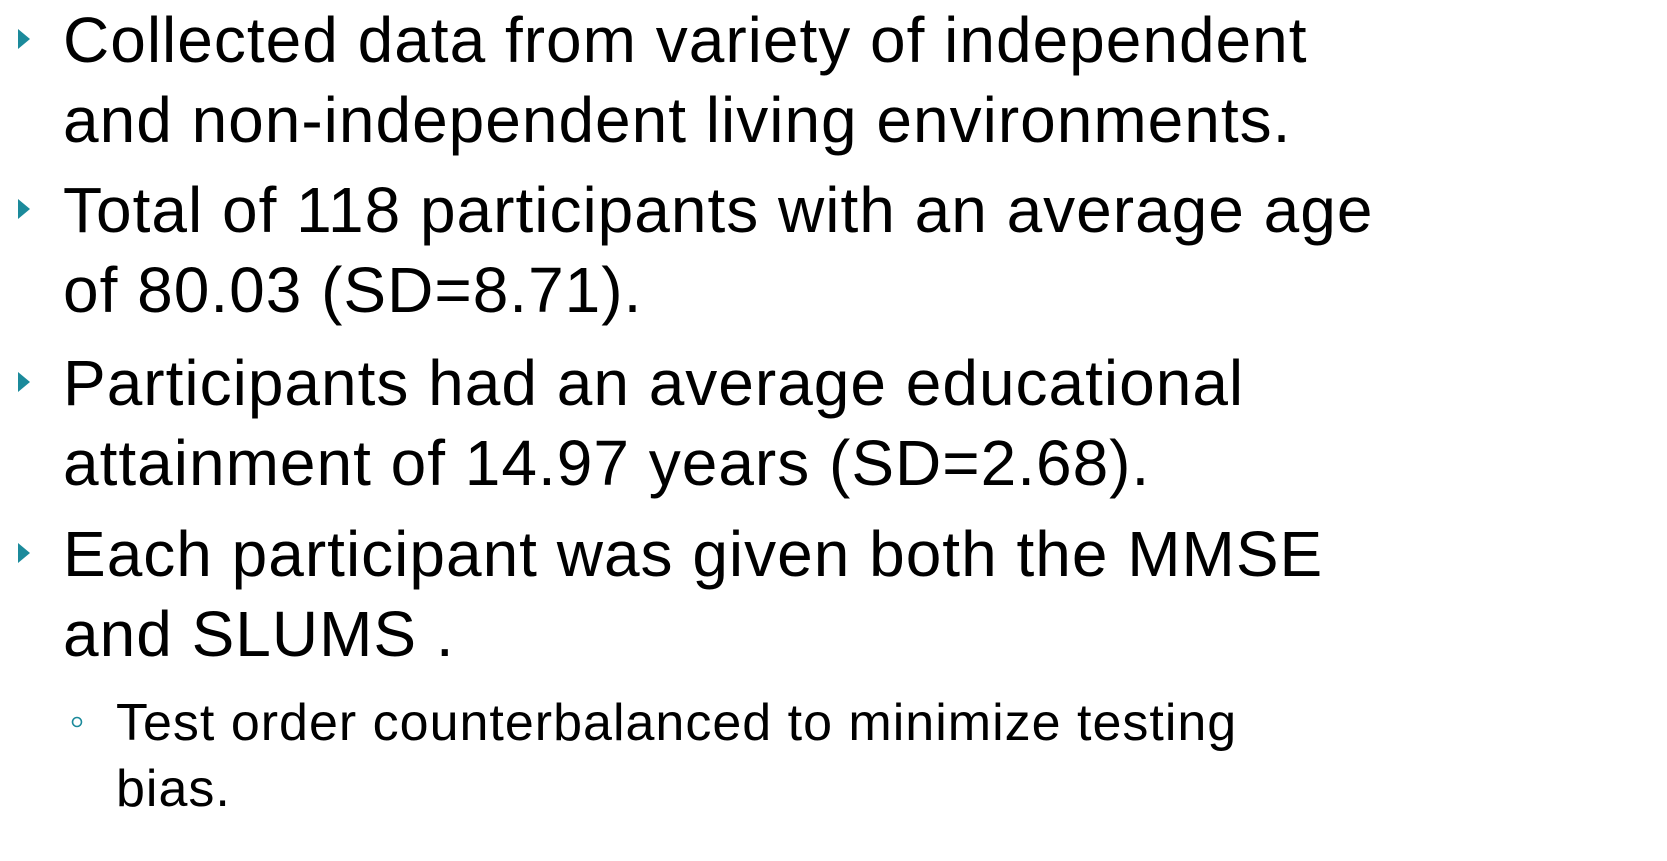  Describe the element at coordinates (693, 554) in the screenshot. I see `bullet-text: Each participant was given both the MMSE` at that location.